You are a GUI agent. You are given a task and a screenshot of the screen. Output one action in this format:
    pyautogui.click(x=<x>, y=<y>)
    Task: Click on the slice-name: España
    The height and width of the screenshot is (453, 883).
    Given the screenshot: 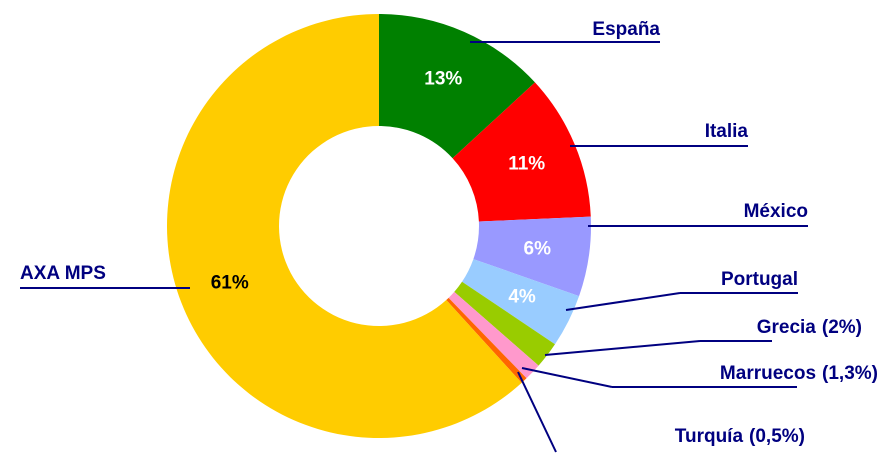 What is the action you would take?
    pyautogui.click(x=626, y=29)
    